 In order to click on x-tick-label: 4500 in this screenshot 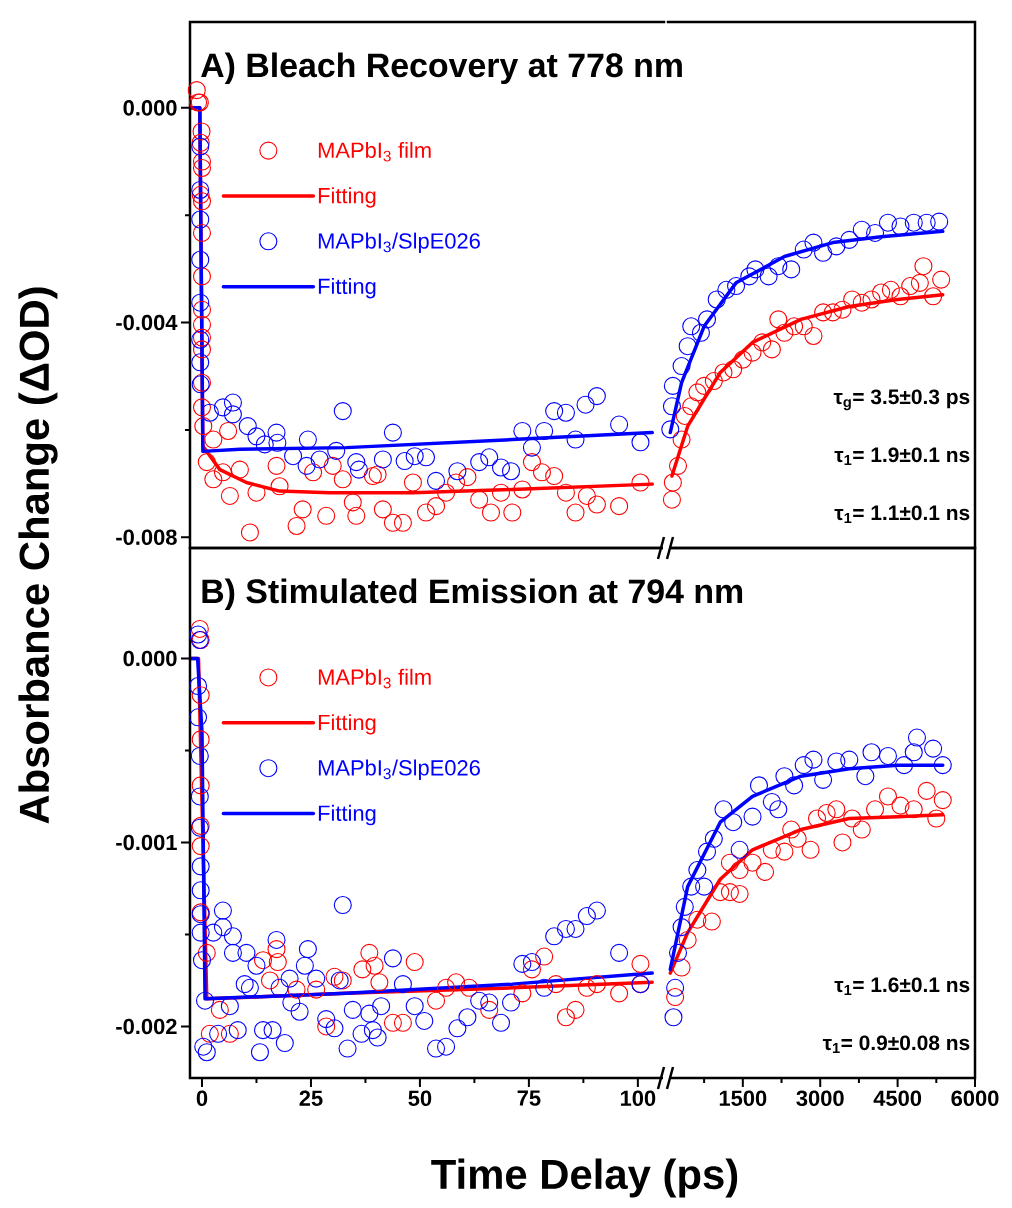, I will do `click(897, 1098)`.